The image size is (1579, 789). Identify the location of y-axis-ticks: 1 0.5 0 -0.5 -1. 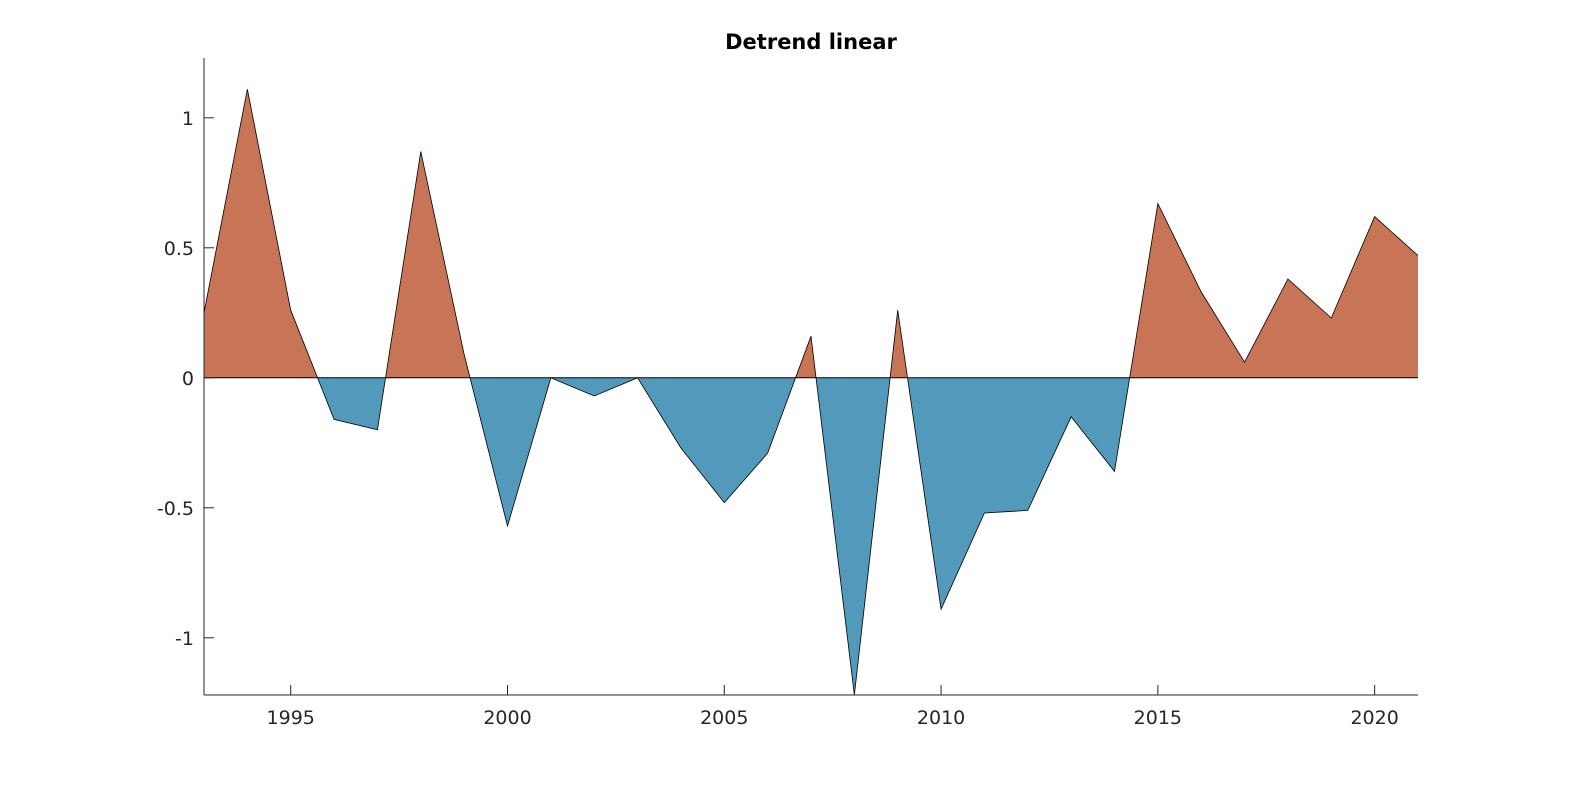
(185, 379).